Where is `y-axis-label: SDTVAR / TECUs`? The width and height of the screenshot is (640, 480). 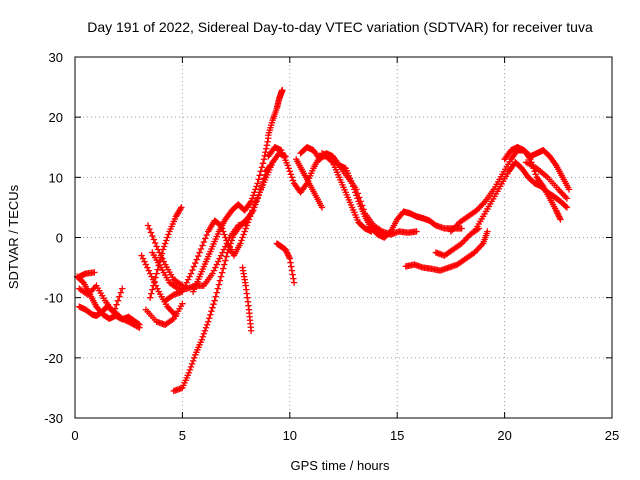 y-axis-label: SDTVAR / TECUs is located at coordinates (13, 236).